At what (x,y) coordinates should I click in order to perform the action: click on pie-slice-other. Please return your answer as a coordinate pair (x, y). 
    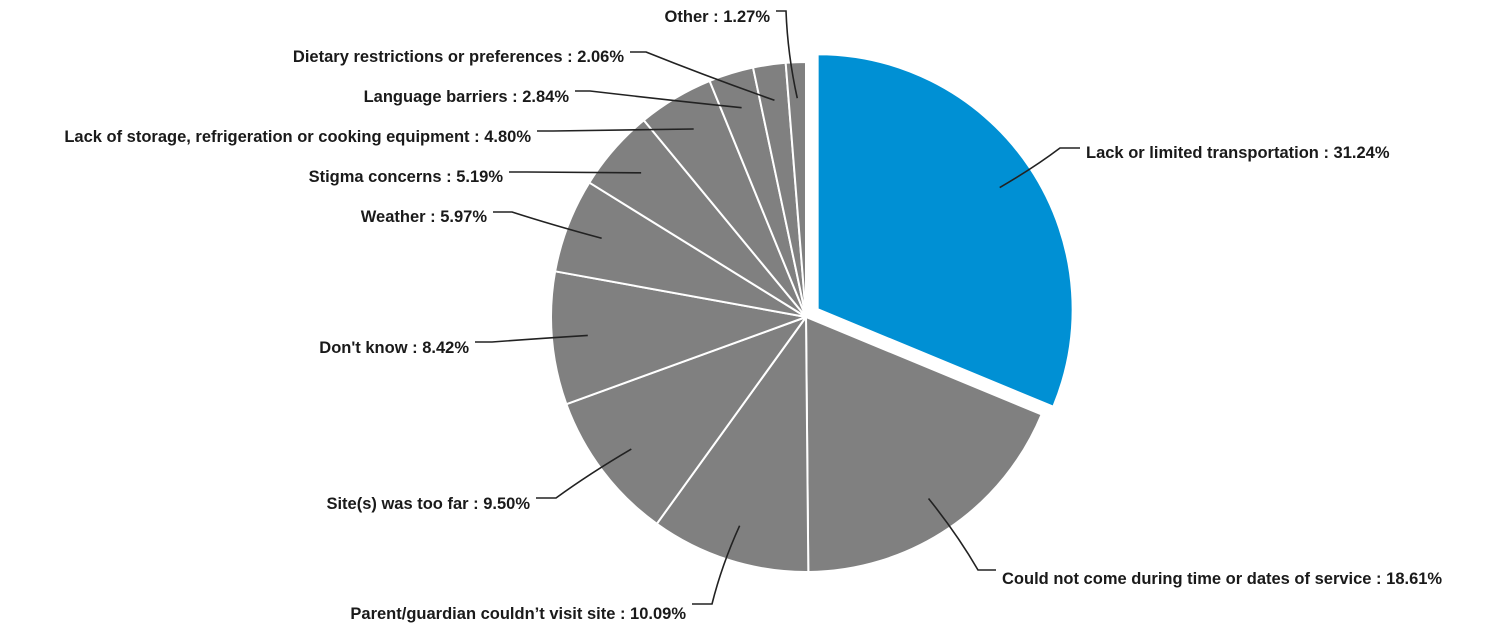
    Looking at the image, I should click on (795, 189).